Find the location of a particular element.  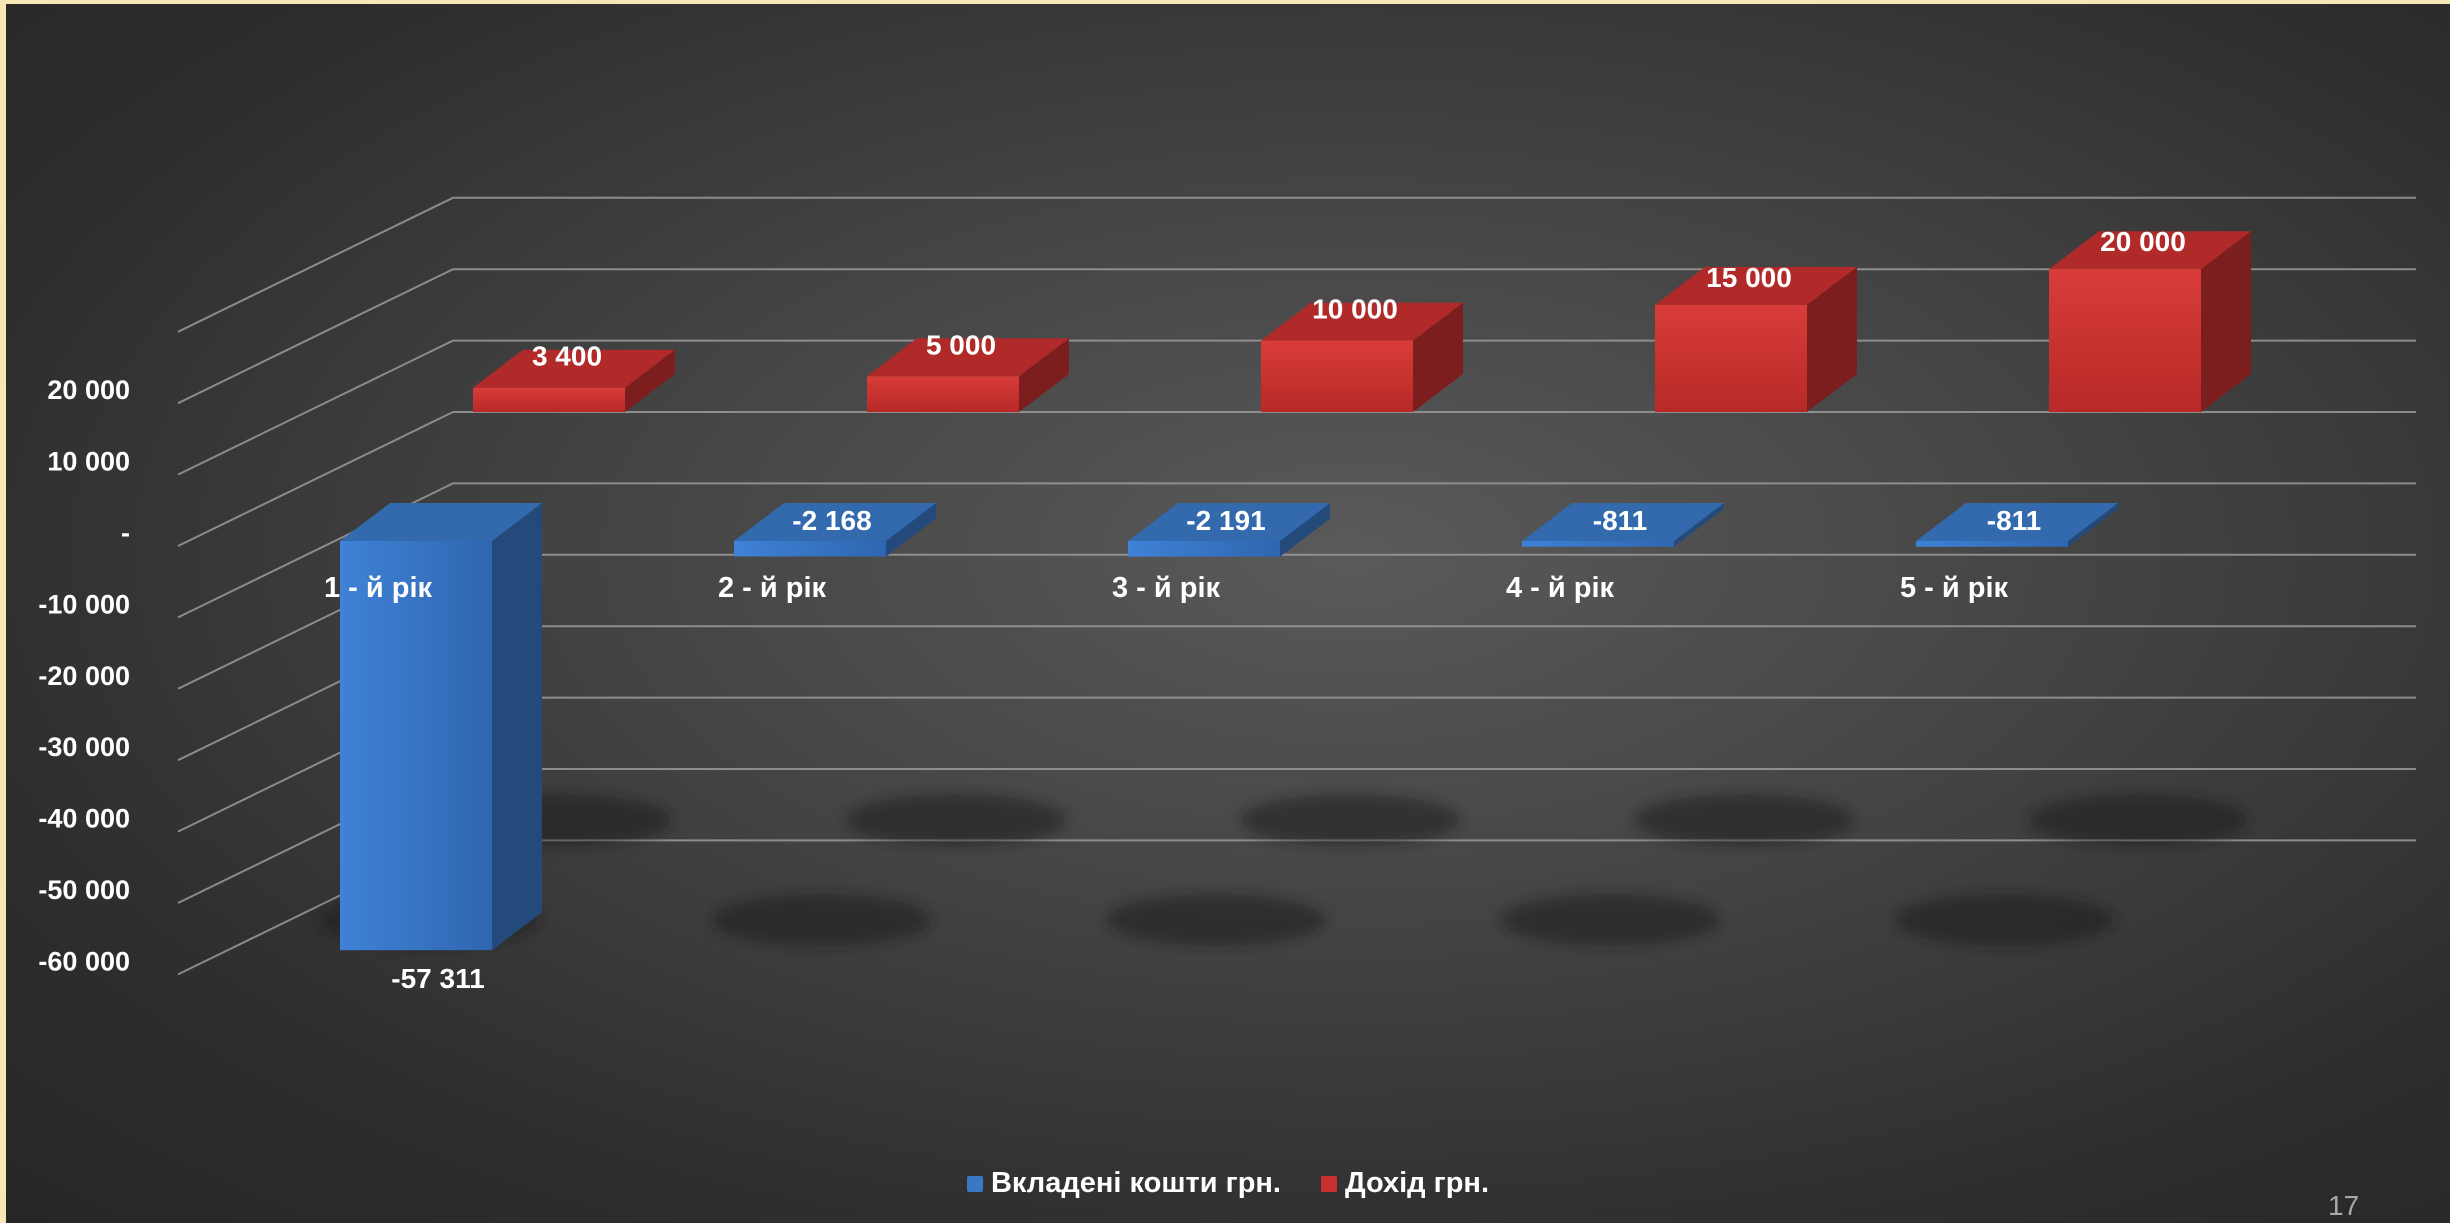

y-tick-label: -60 000 is located at coordinates (84, 961).